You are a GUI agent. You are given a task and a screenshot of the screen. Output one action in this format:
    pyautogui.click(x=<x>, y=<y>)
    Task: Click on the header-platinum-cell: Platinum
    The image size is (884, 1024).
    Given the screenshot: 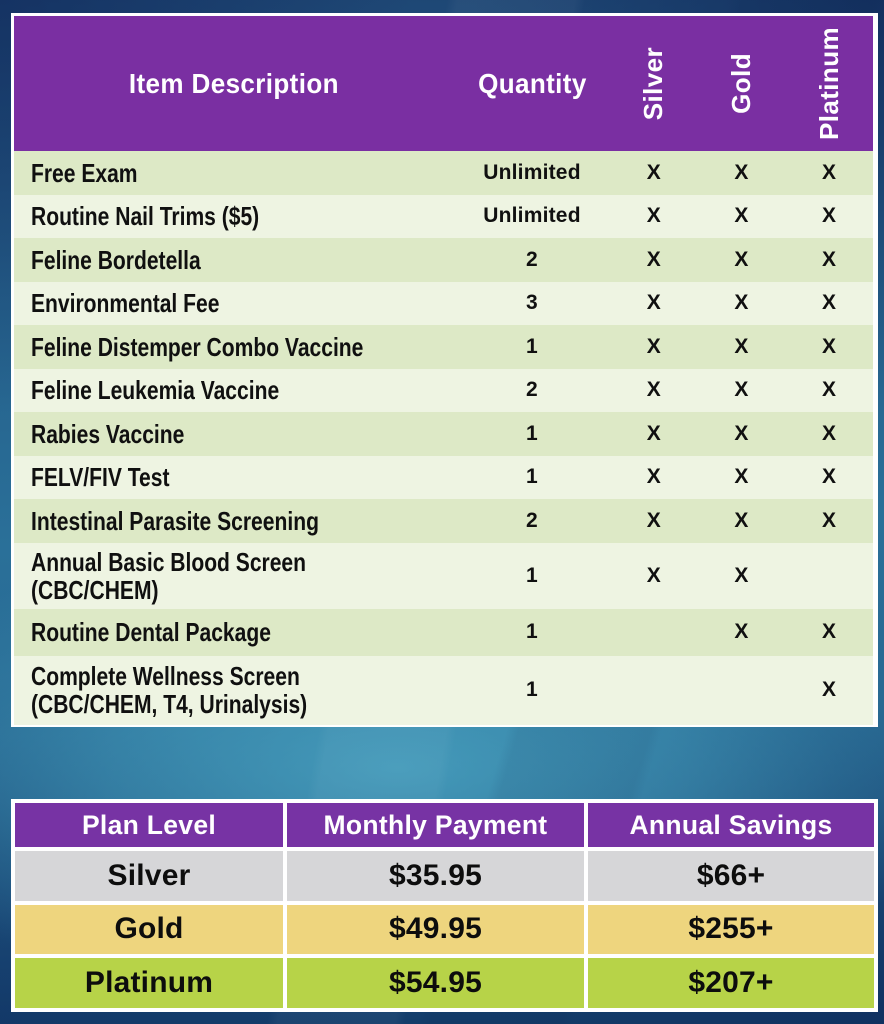 What is the action you would take?
    pyautogui.click(x=829, y=83)
    